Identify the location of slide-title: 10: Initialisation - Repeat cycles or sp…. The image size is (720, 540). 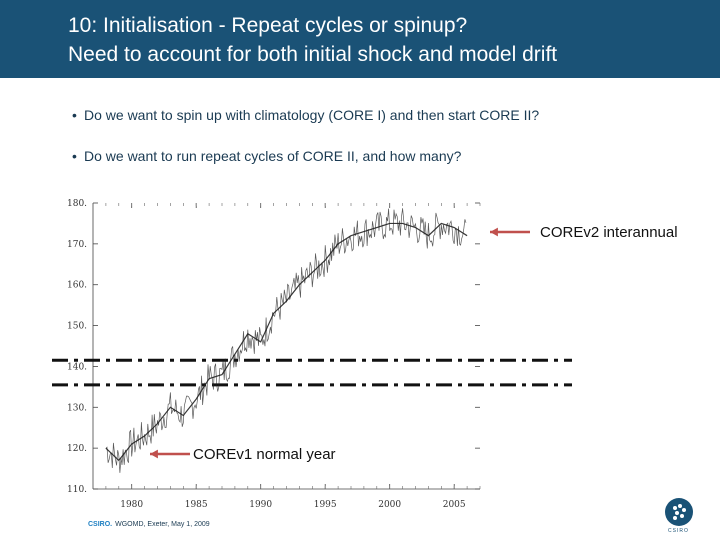
(268, 25).